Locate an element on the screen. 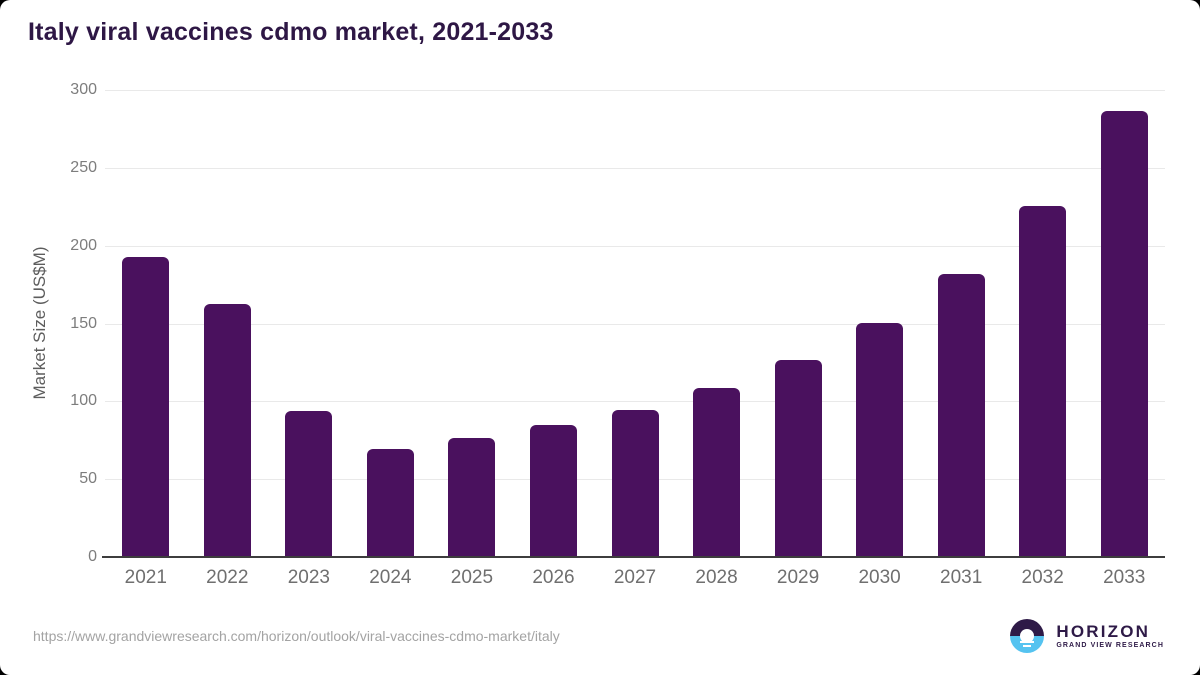 This screenshot has height=675, width=1200. bar-2023 is located at coordinates (309, 483).